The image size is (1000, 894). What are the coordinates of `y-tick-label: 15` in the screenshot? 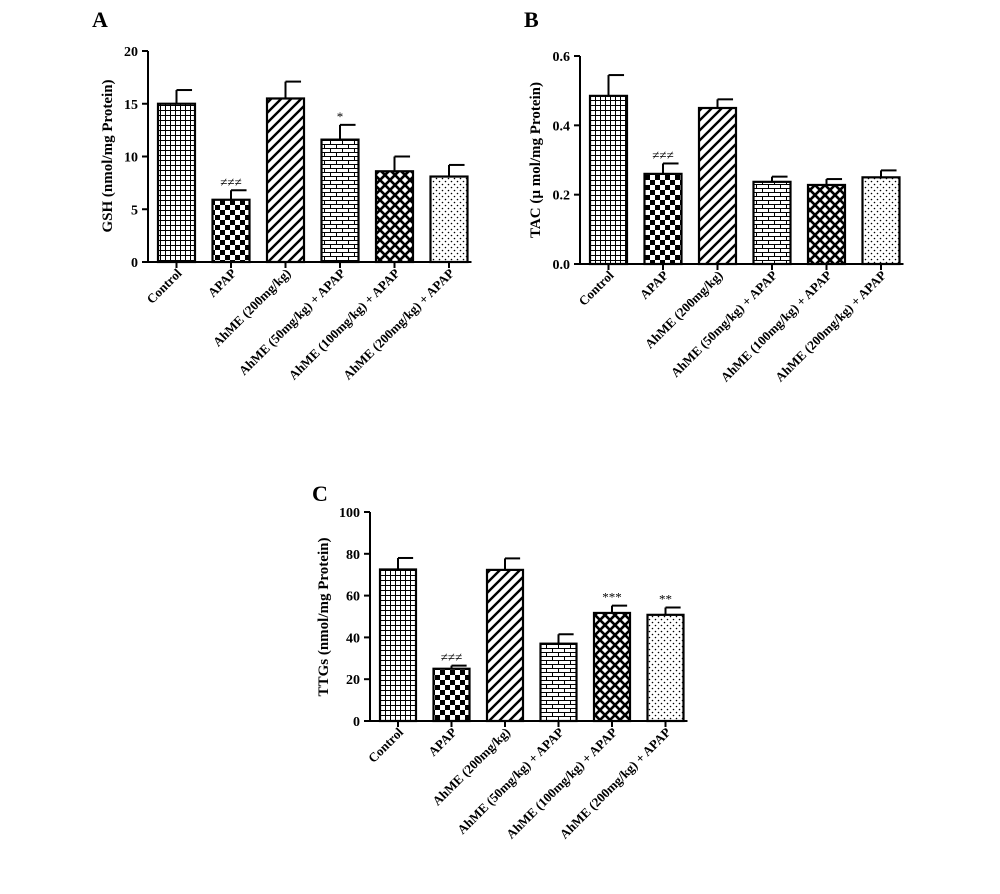 It's located at (131, 105).